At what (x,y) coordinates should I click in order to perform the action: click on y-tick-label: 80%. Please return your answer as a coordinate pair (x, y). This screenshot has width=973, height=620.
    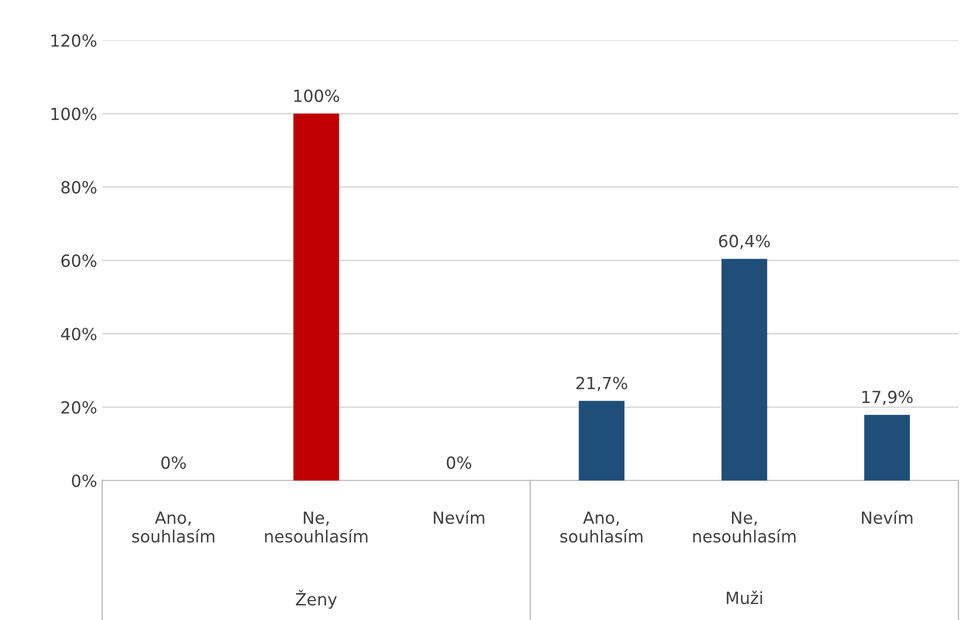
    Looking at the image, I should click on (78, 187).